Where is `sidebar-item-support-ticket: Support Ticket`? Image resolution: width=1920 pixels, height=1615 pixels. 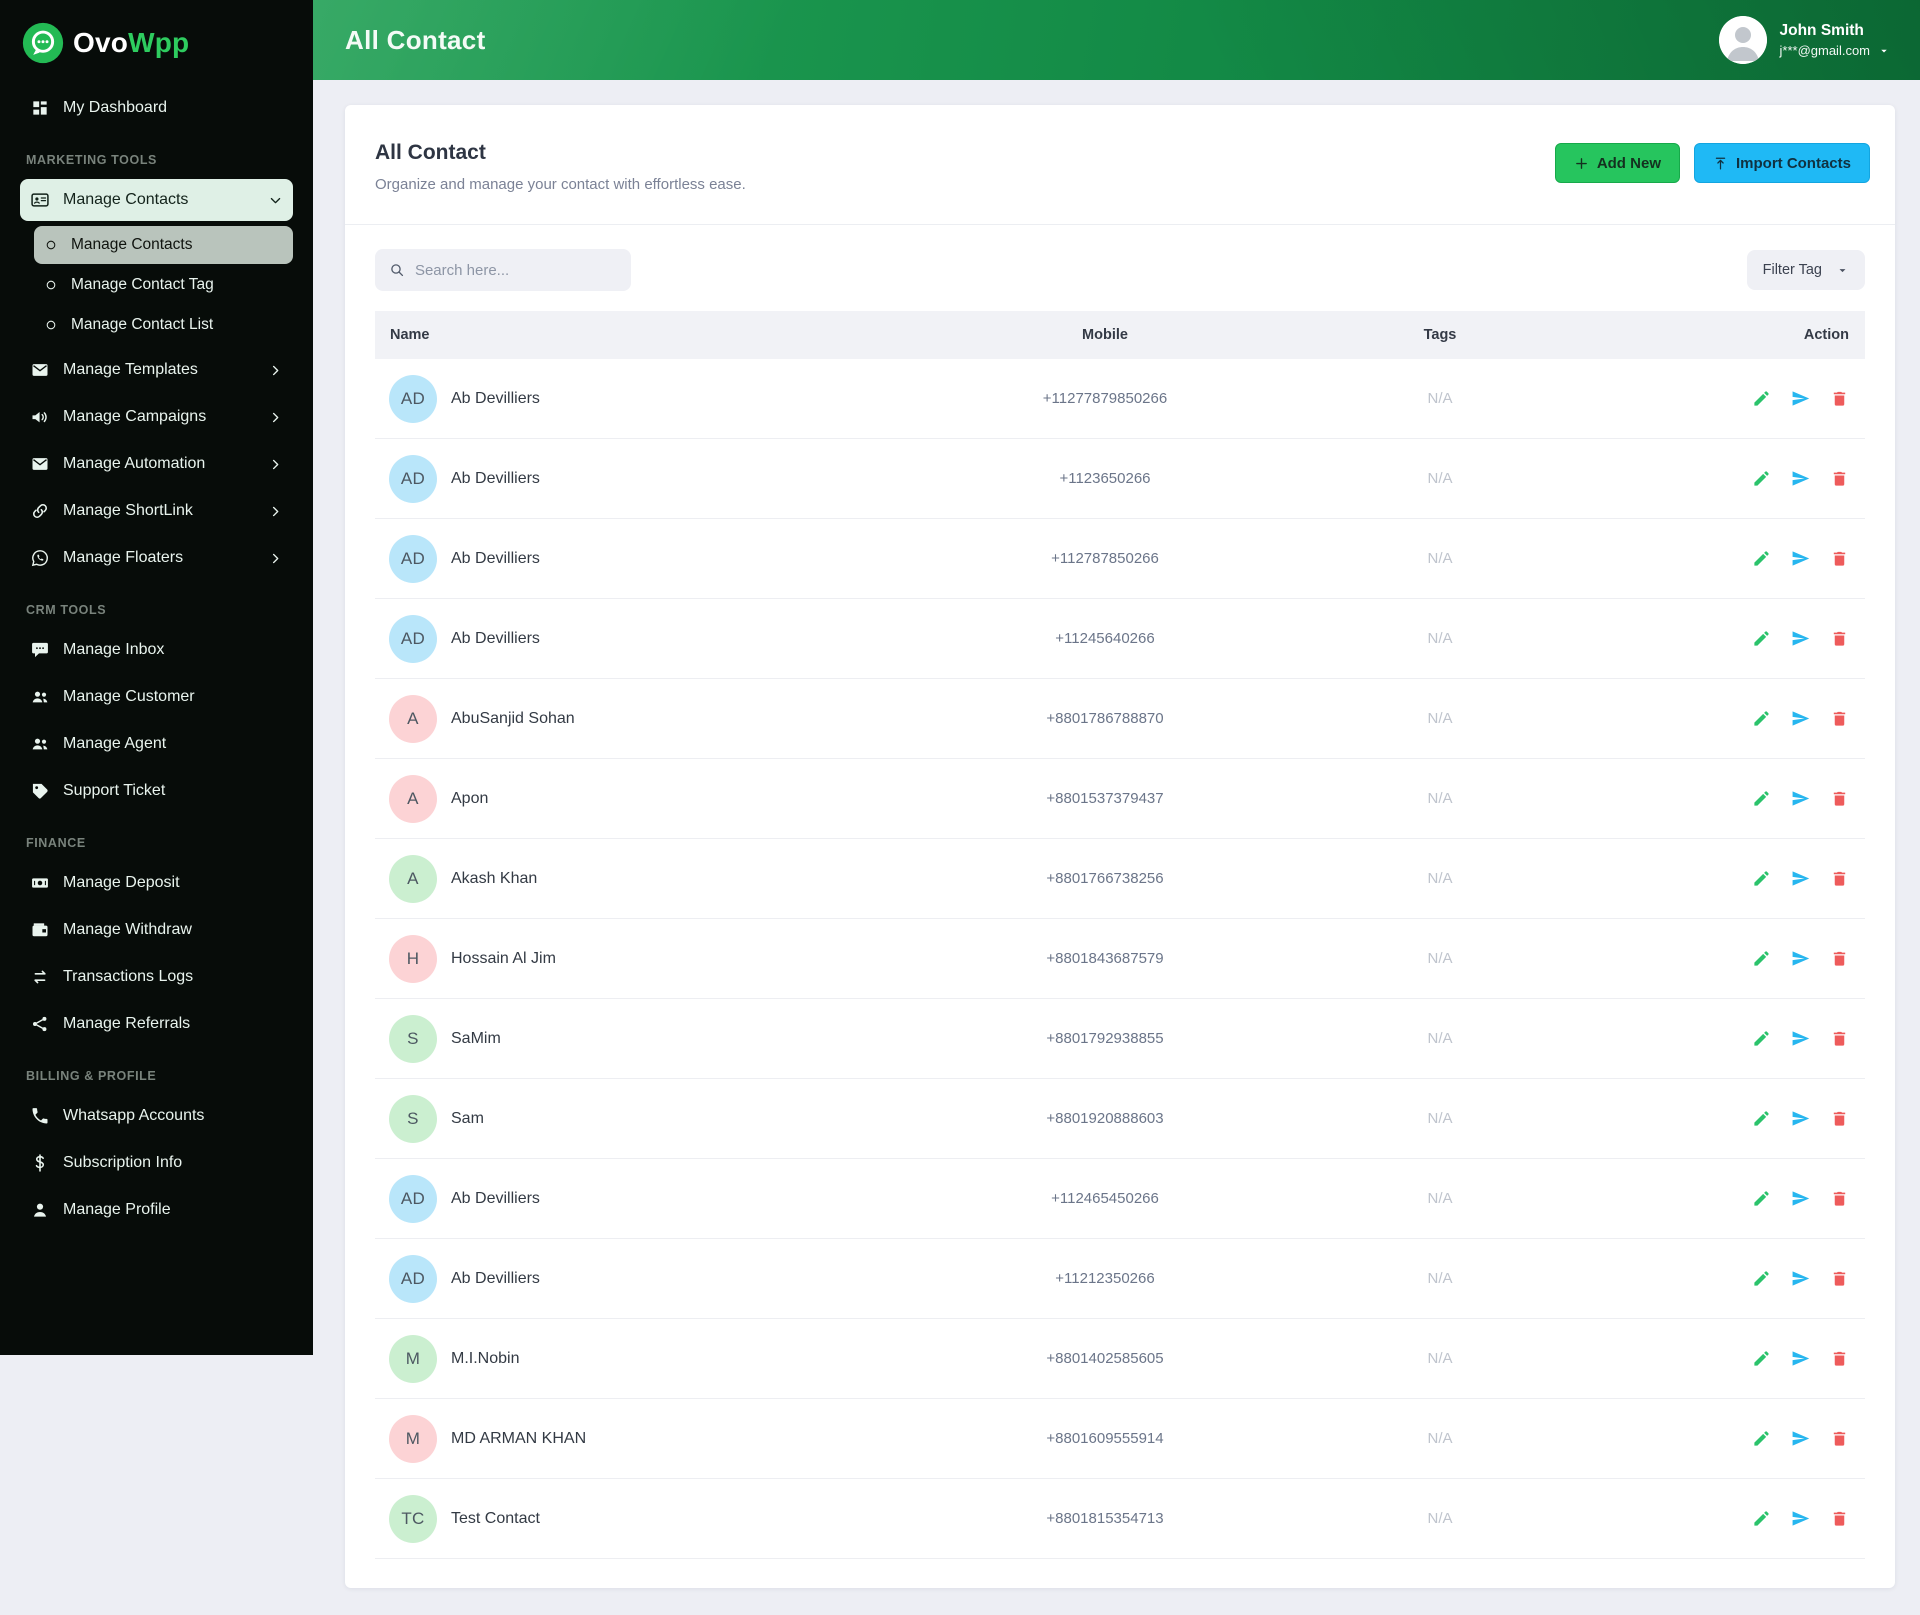
sidebar-item-support-ticket: Support Ticket is located at coordinates (156, 791).